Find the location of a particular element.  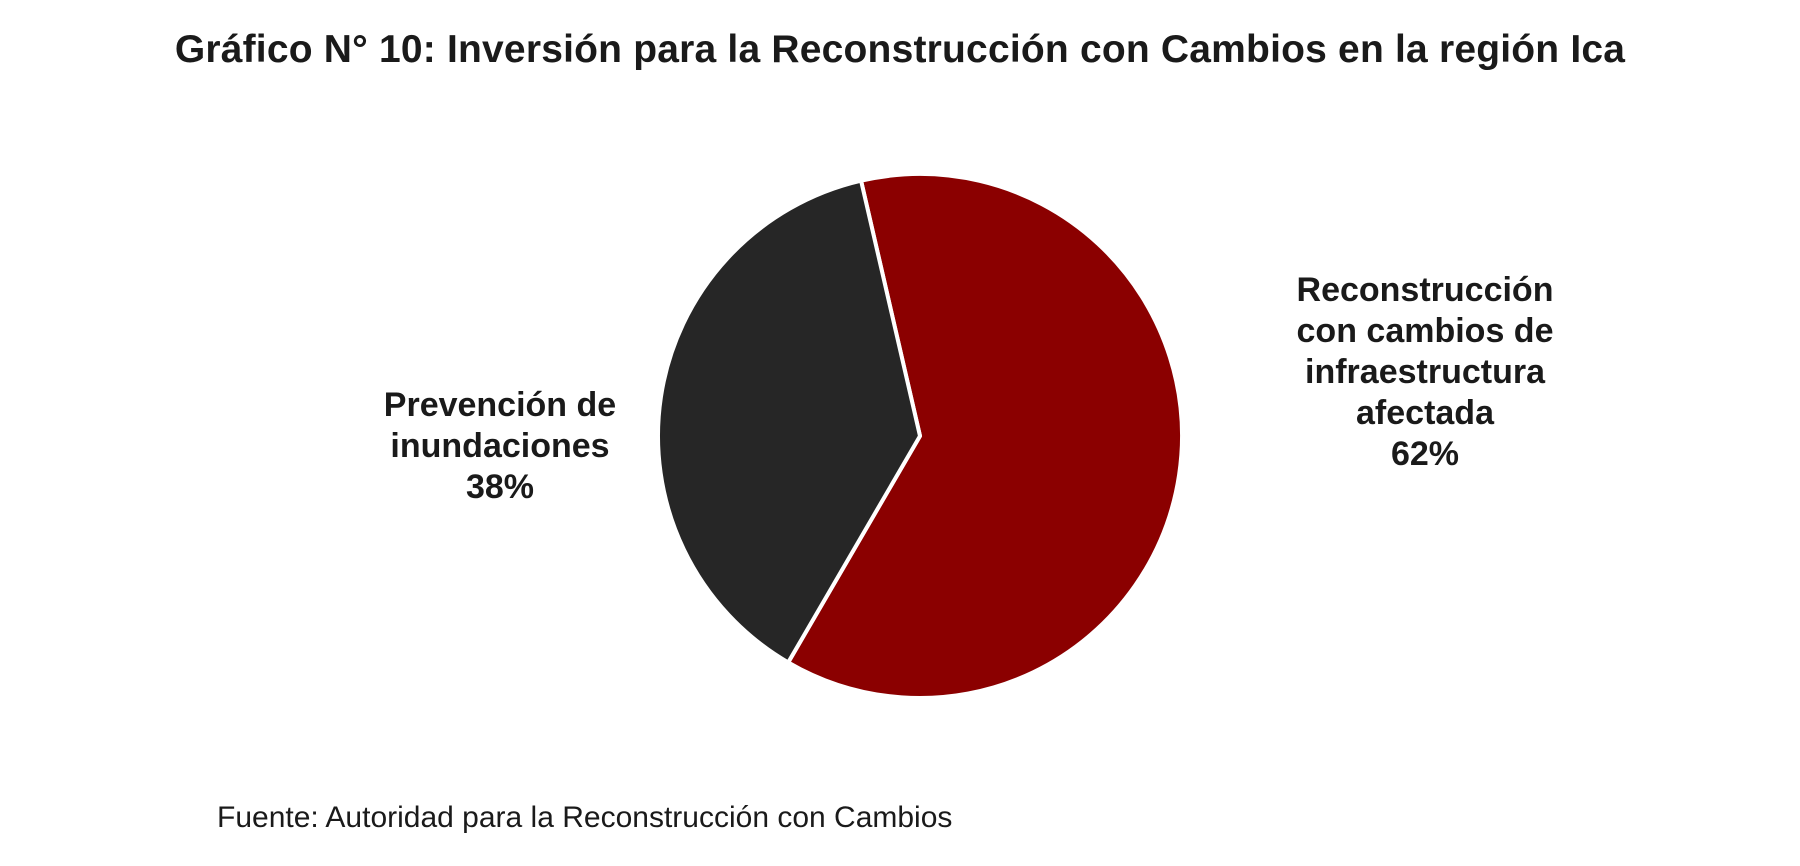

slice-label-reconstruccion-line-2: con cambios de is located at coordinates (1425, 331).